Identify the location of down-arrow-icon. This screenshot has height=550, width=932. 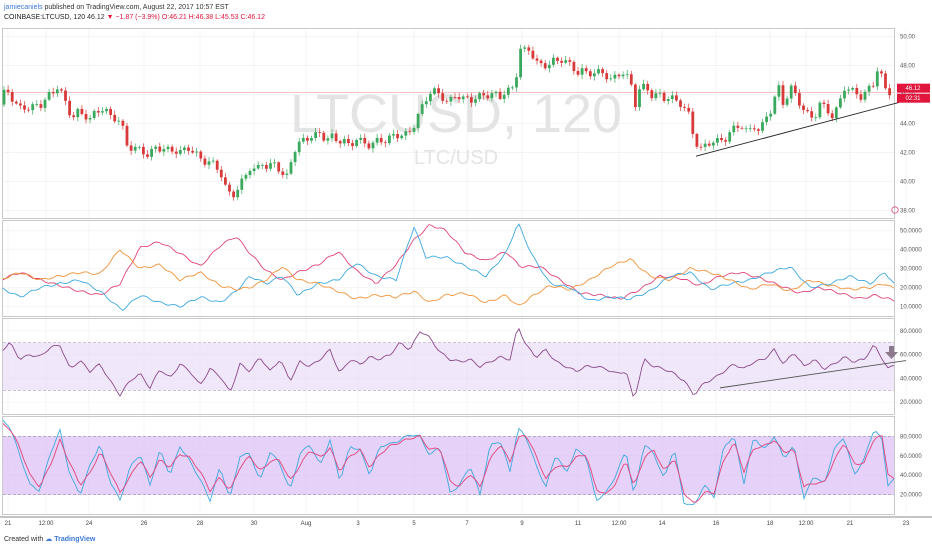
(891, 352).